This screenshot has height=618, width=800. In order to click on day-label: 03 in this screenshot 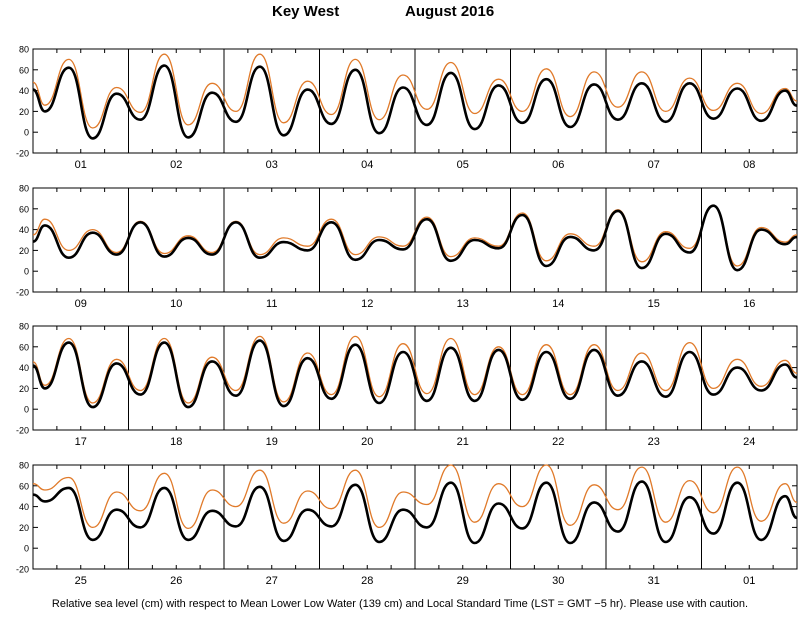, I will do `click(272, 165)`.